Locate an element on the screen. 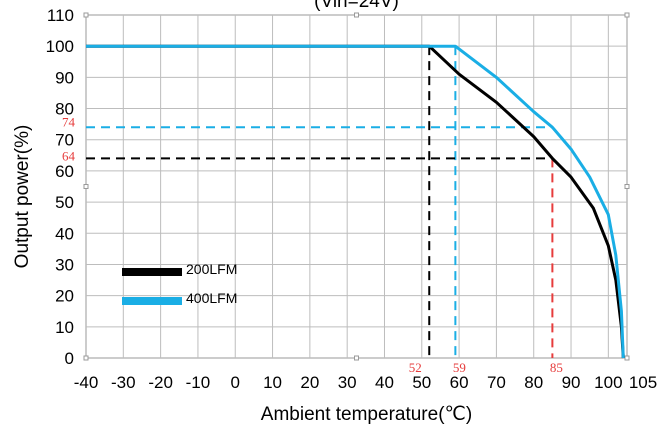  legend-label: 200LFM is located at coordinates (211, 269).